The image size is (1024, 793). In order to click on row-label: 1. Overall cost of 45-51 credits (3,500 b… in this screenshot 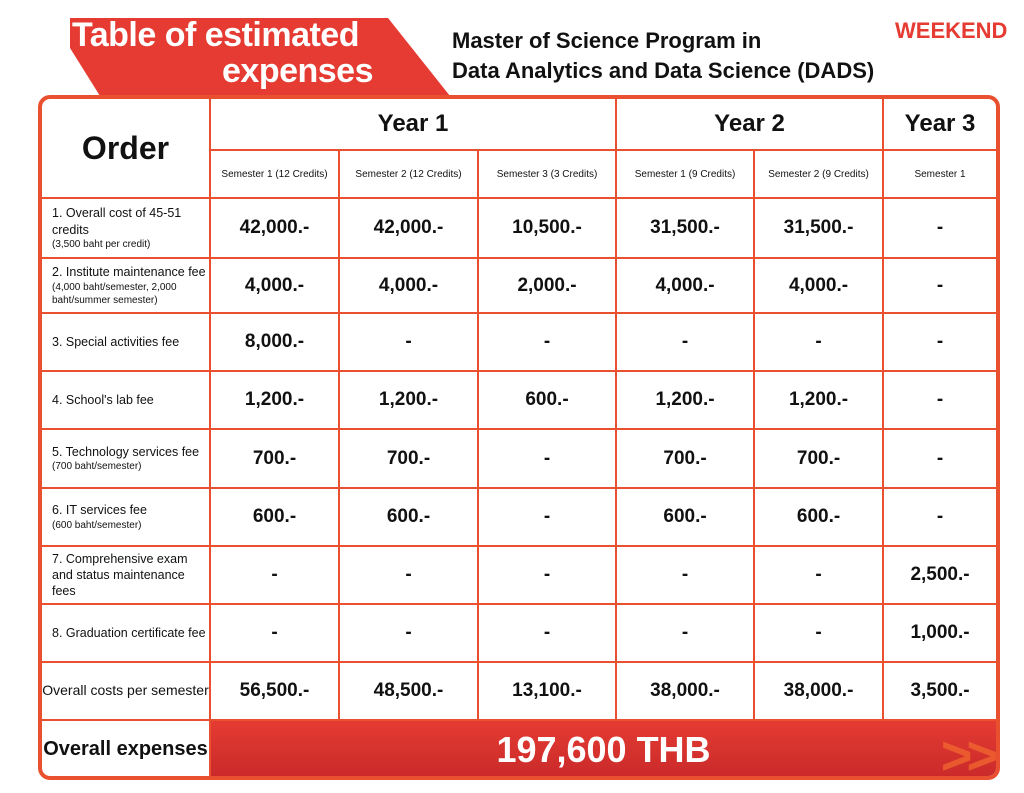, I will do `click(126, 228)`.